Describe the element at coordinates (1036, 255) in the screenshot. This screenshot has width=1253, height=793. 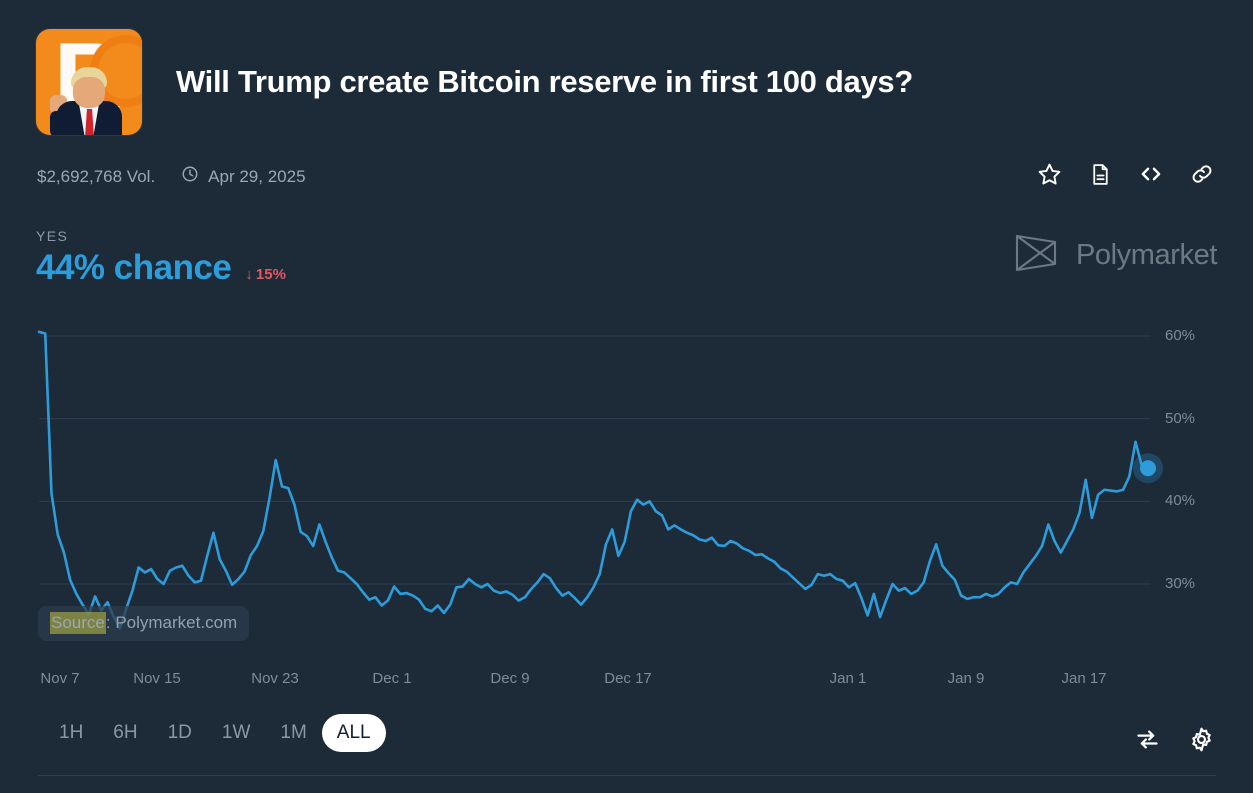
I see `polymarket-logo-icon` at that location.